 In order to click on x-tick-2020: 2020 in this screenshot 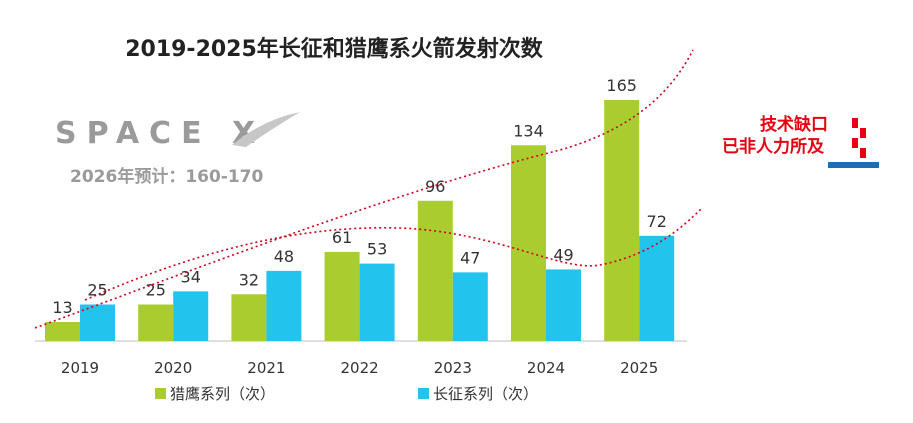, I will do `click(173, 368)`.